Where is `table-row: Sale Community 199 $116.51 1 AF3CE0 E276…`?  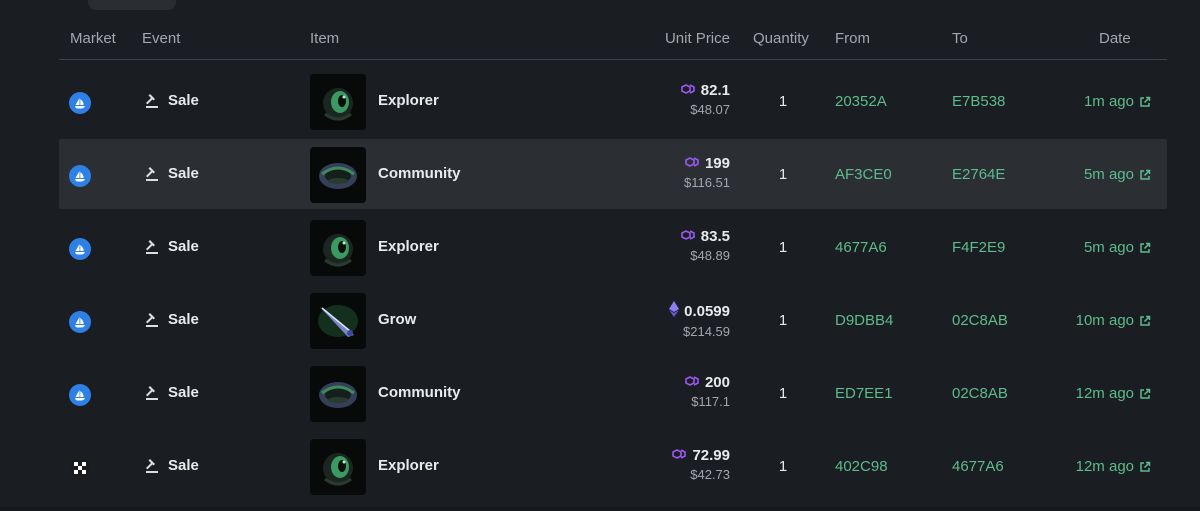 table-row: Sale Community 199 $116.51 1 AF3CE0 E276… is located at coordinates (613, 174).